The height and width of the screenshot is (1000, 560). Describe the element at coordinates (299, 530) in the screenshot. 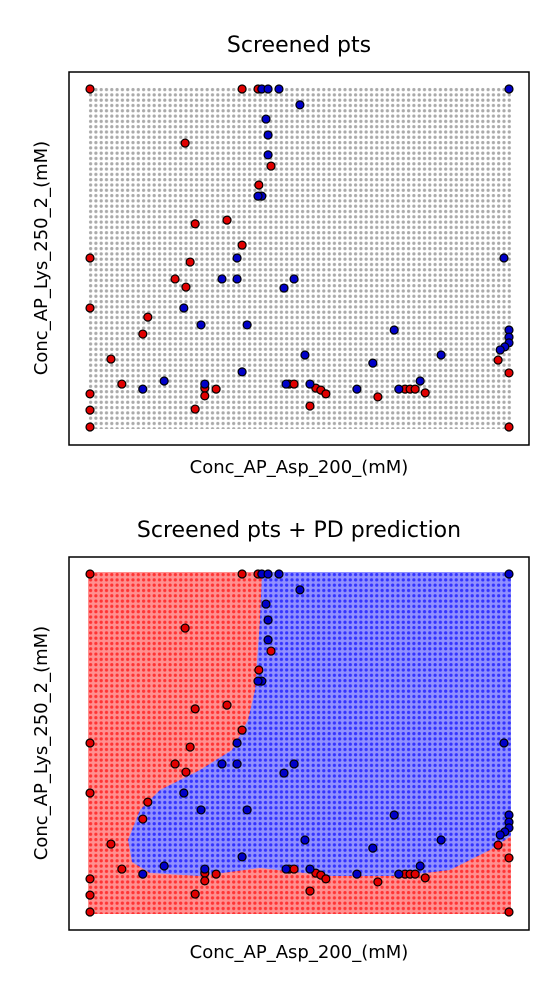

I see `chart-title: Screened pts + PD prediction` at that location.